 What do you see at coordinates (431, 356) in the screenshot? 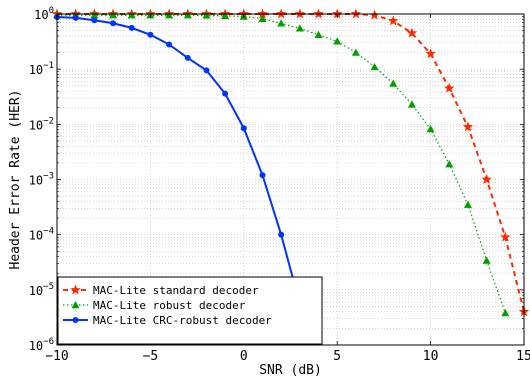
I see `x-tick-label: 10` at bounding box center [431, 356].